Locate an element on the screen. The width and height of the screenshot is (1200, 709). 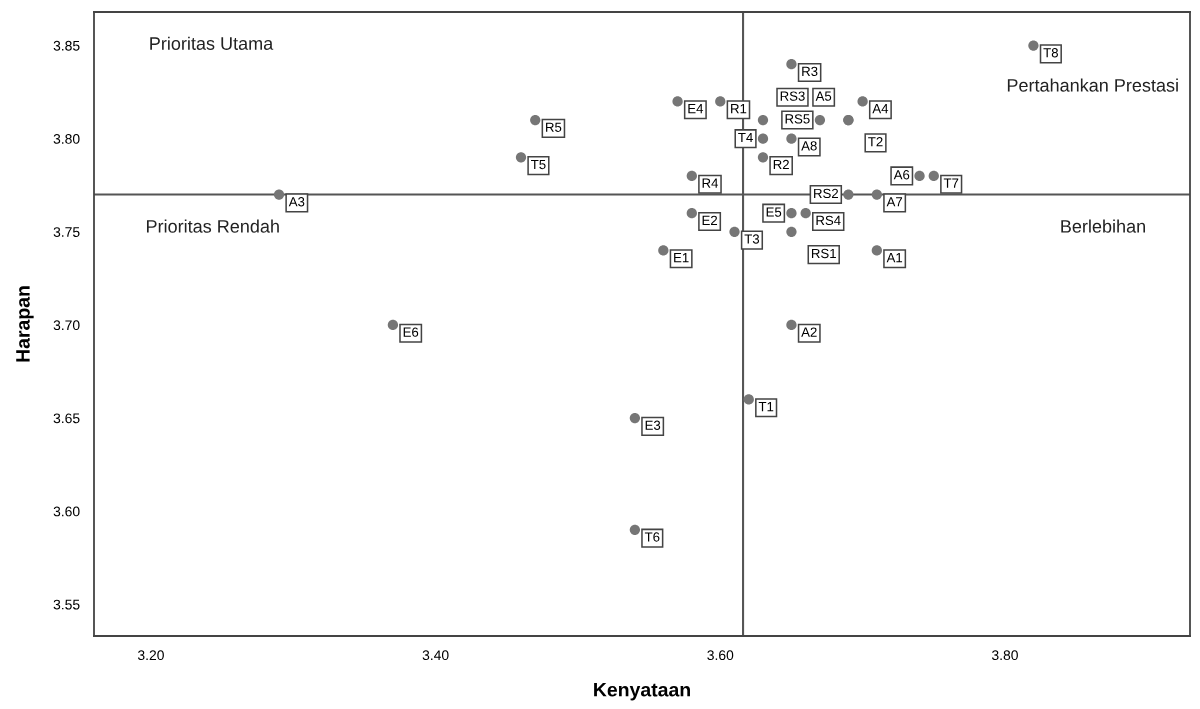
annotation: E2 is located at coordinates (710, 220).